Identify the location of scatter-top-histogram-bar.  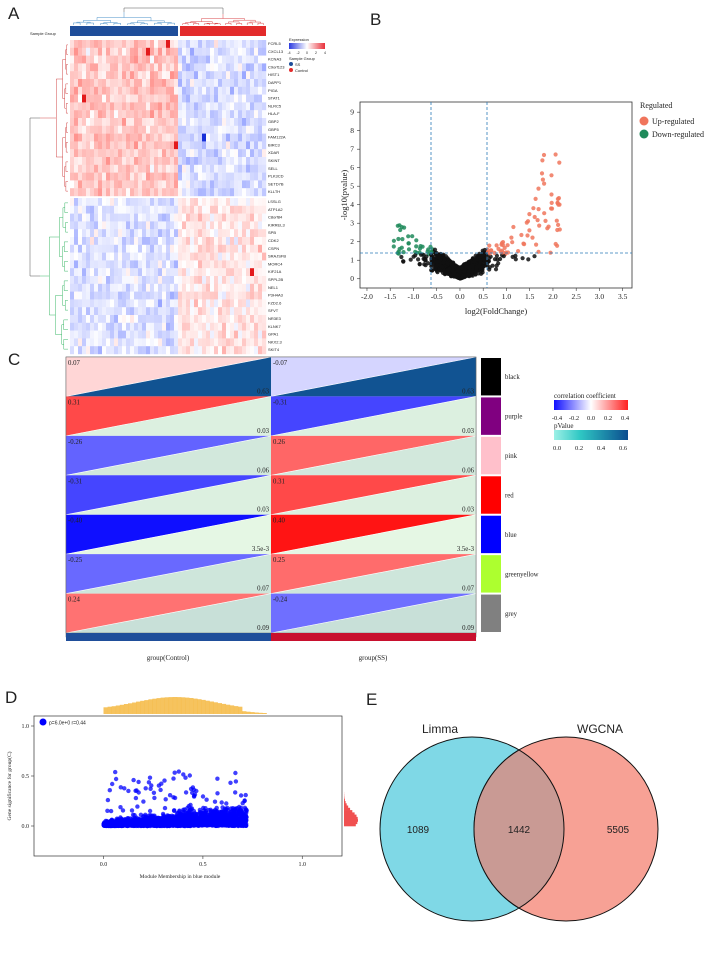
(219, 708).